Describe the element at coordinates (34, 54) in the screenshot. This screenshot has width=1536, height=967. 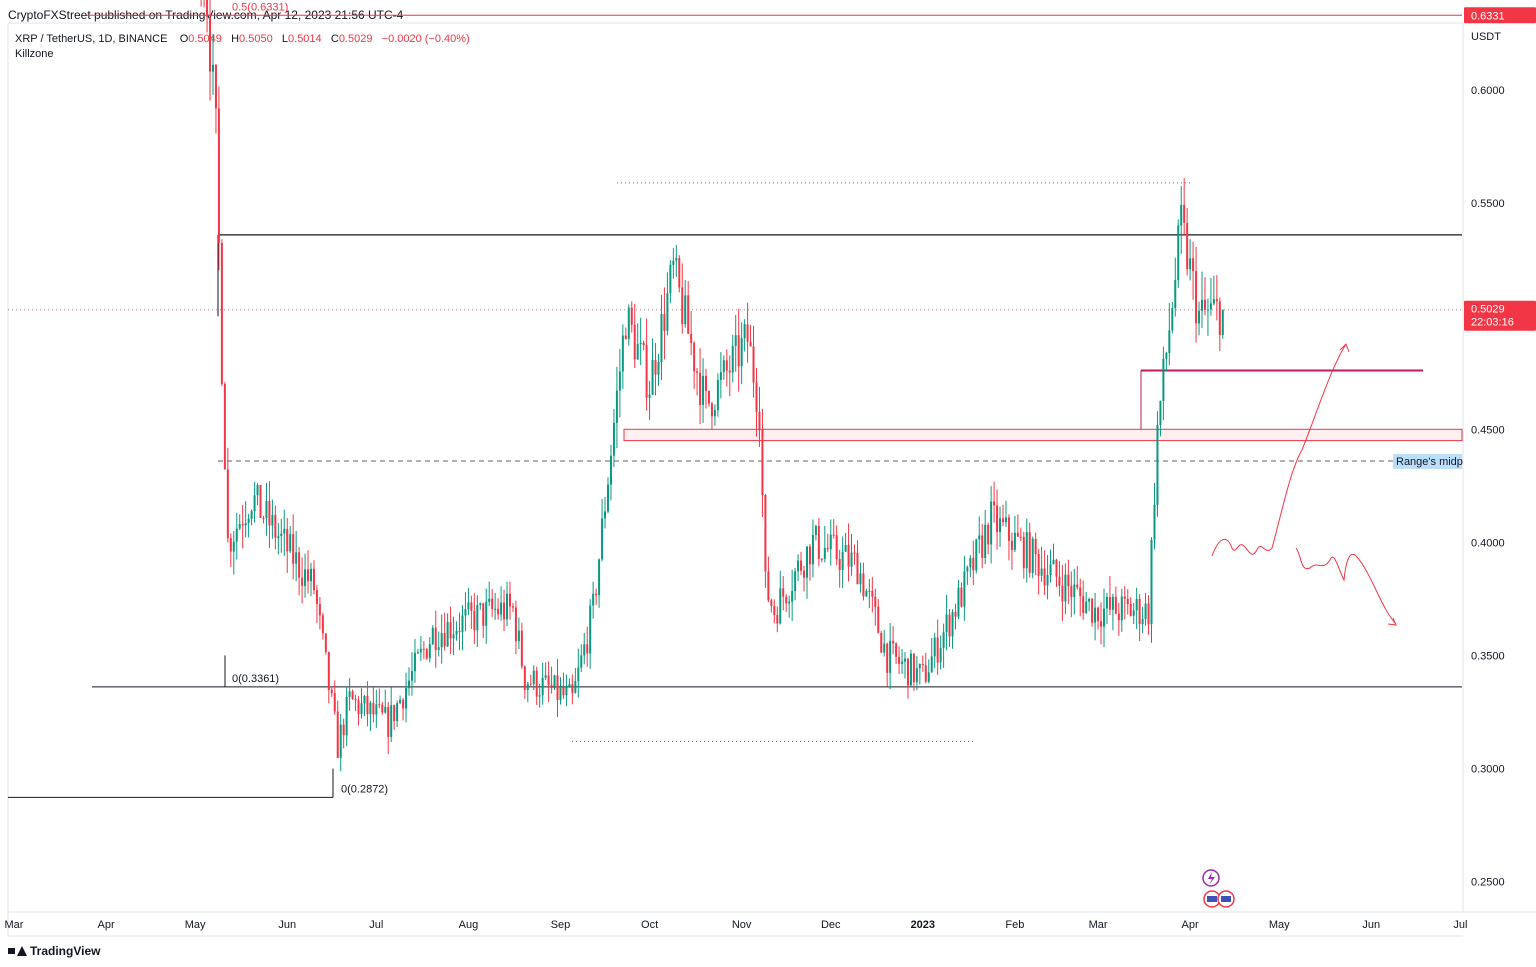
I see `indicator-label: Killzone` at that location.